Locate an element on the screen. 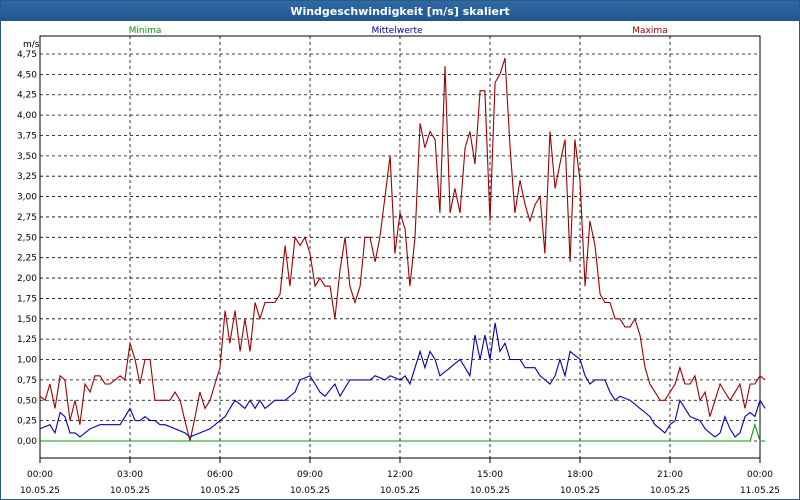 The width and height of the screenshot is (800, 500). y-tick-label: 2,25 is located at coordinates (27, 259).